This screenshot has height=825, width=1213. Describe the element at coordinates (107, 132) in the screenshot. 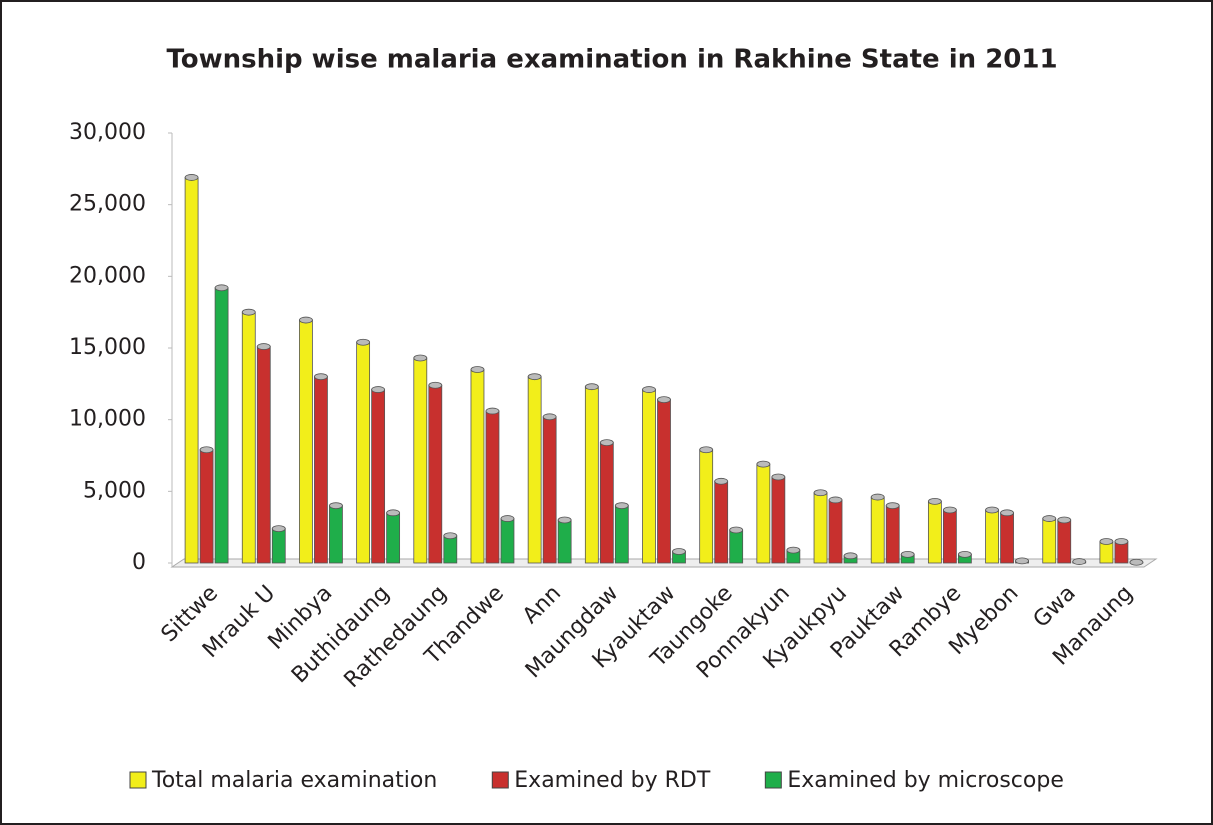

I see `y-tick-label: 30,000` at that location.